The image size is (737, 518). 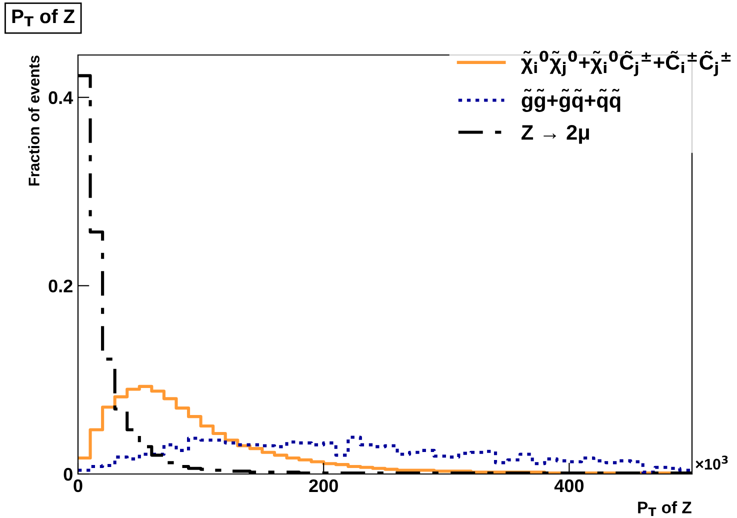 I want to click on x-tick-label: 200, so click(x=323, y=485).